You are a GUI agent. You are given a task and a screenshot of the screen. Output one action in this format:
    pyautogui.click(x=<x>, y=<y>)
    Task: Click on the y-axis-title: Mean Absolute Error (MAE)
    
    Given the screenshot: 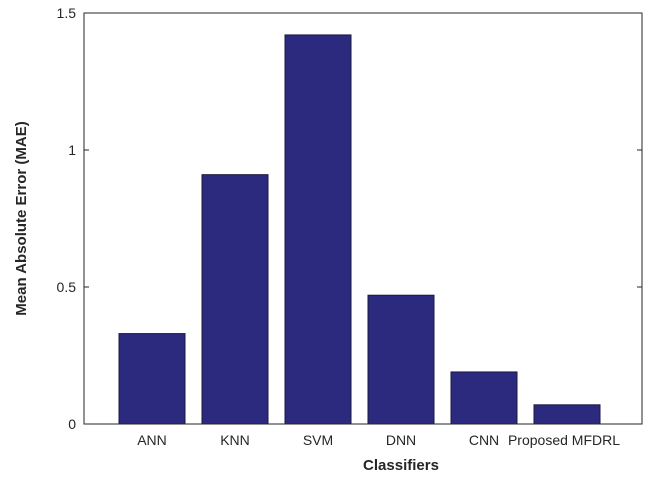 What is the action you would take?
    pyautogui.click(x=21, y=218)
    